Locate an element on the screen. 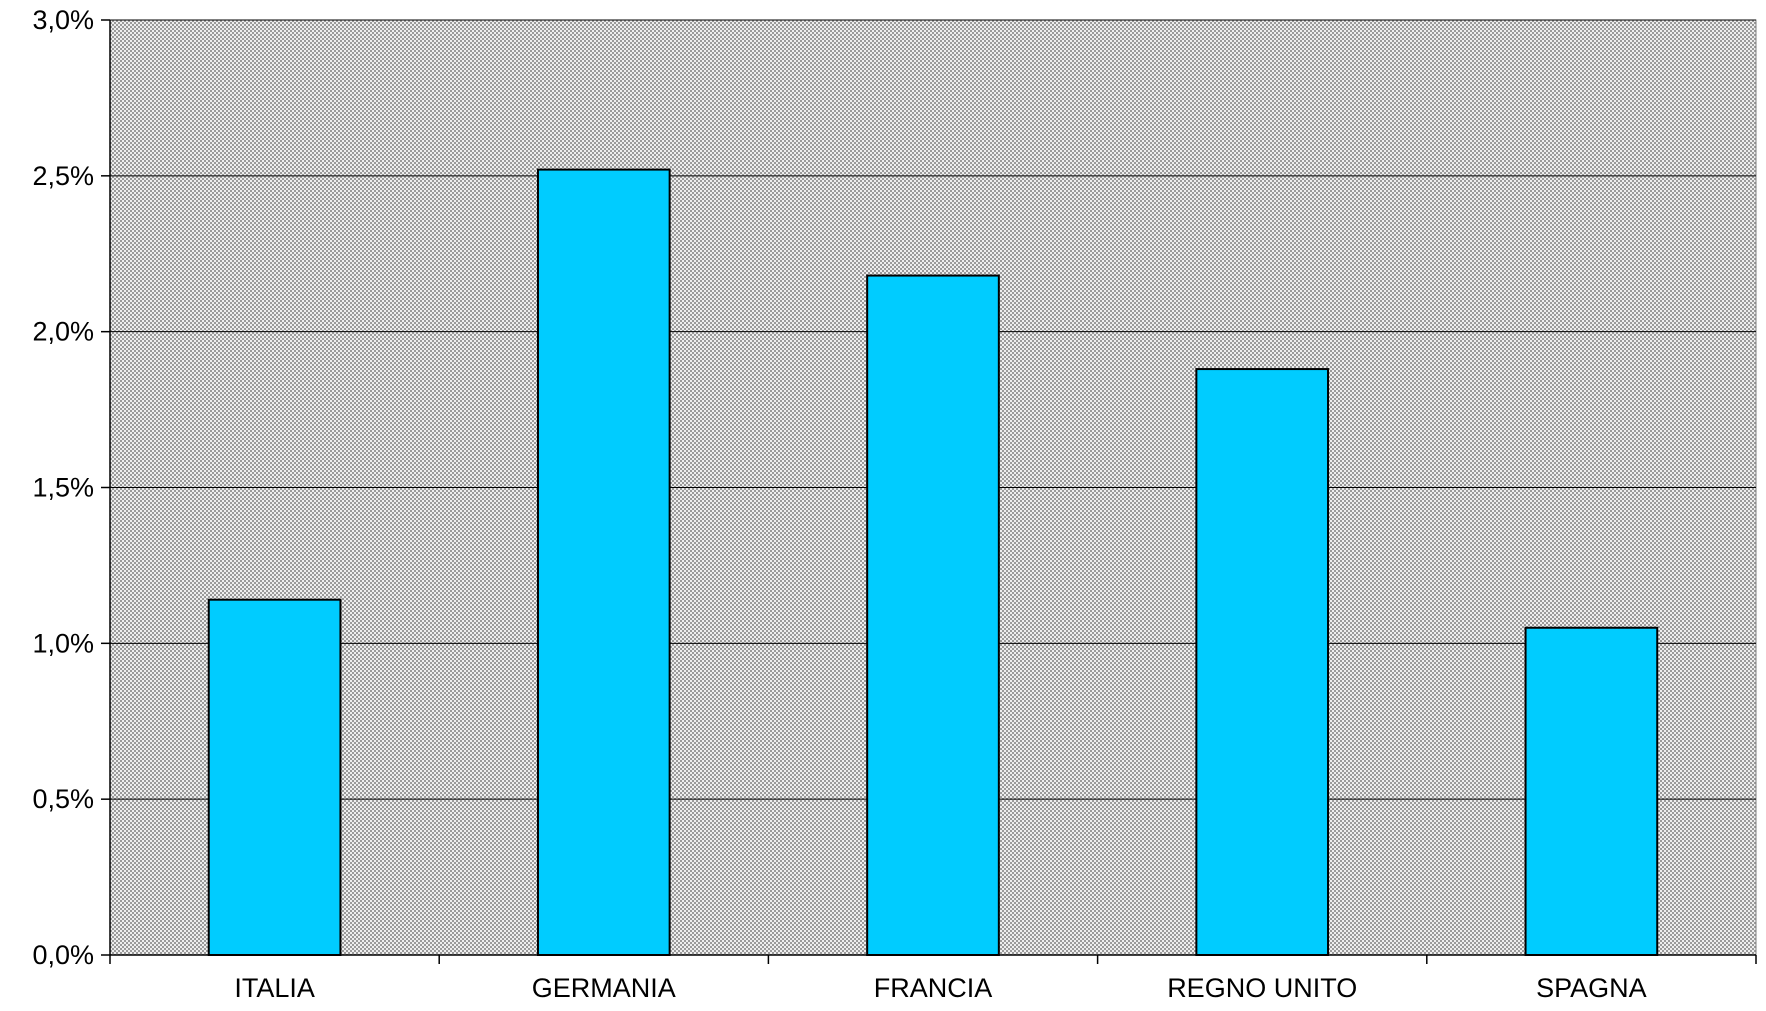 This screenshot has height=1011, width=1766. y-tick-label: 1,0% is located at coordinates (63, 643).